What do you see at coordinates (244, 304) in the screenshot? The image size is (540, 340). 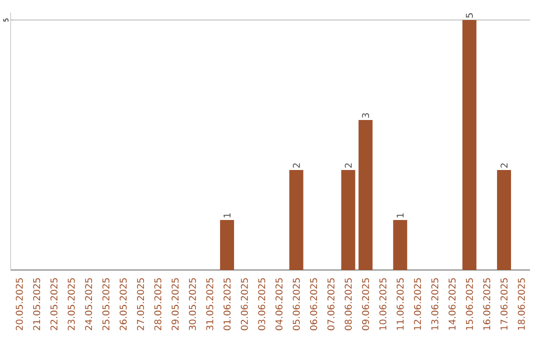 I see `x-tick-label: 02.06.2025` at bounding box center [244, 304].